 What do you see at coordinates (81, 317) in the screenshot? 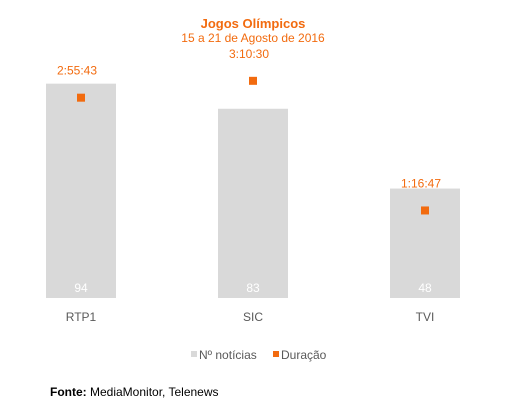
I see `category-label-rtp1: RTP1` at bounding box center [81, 317].